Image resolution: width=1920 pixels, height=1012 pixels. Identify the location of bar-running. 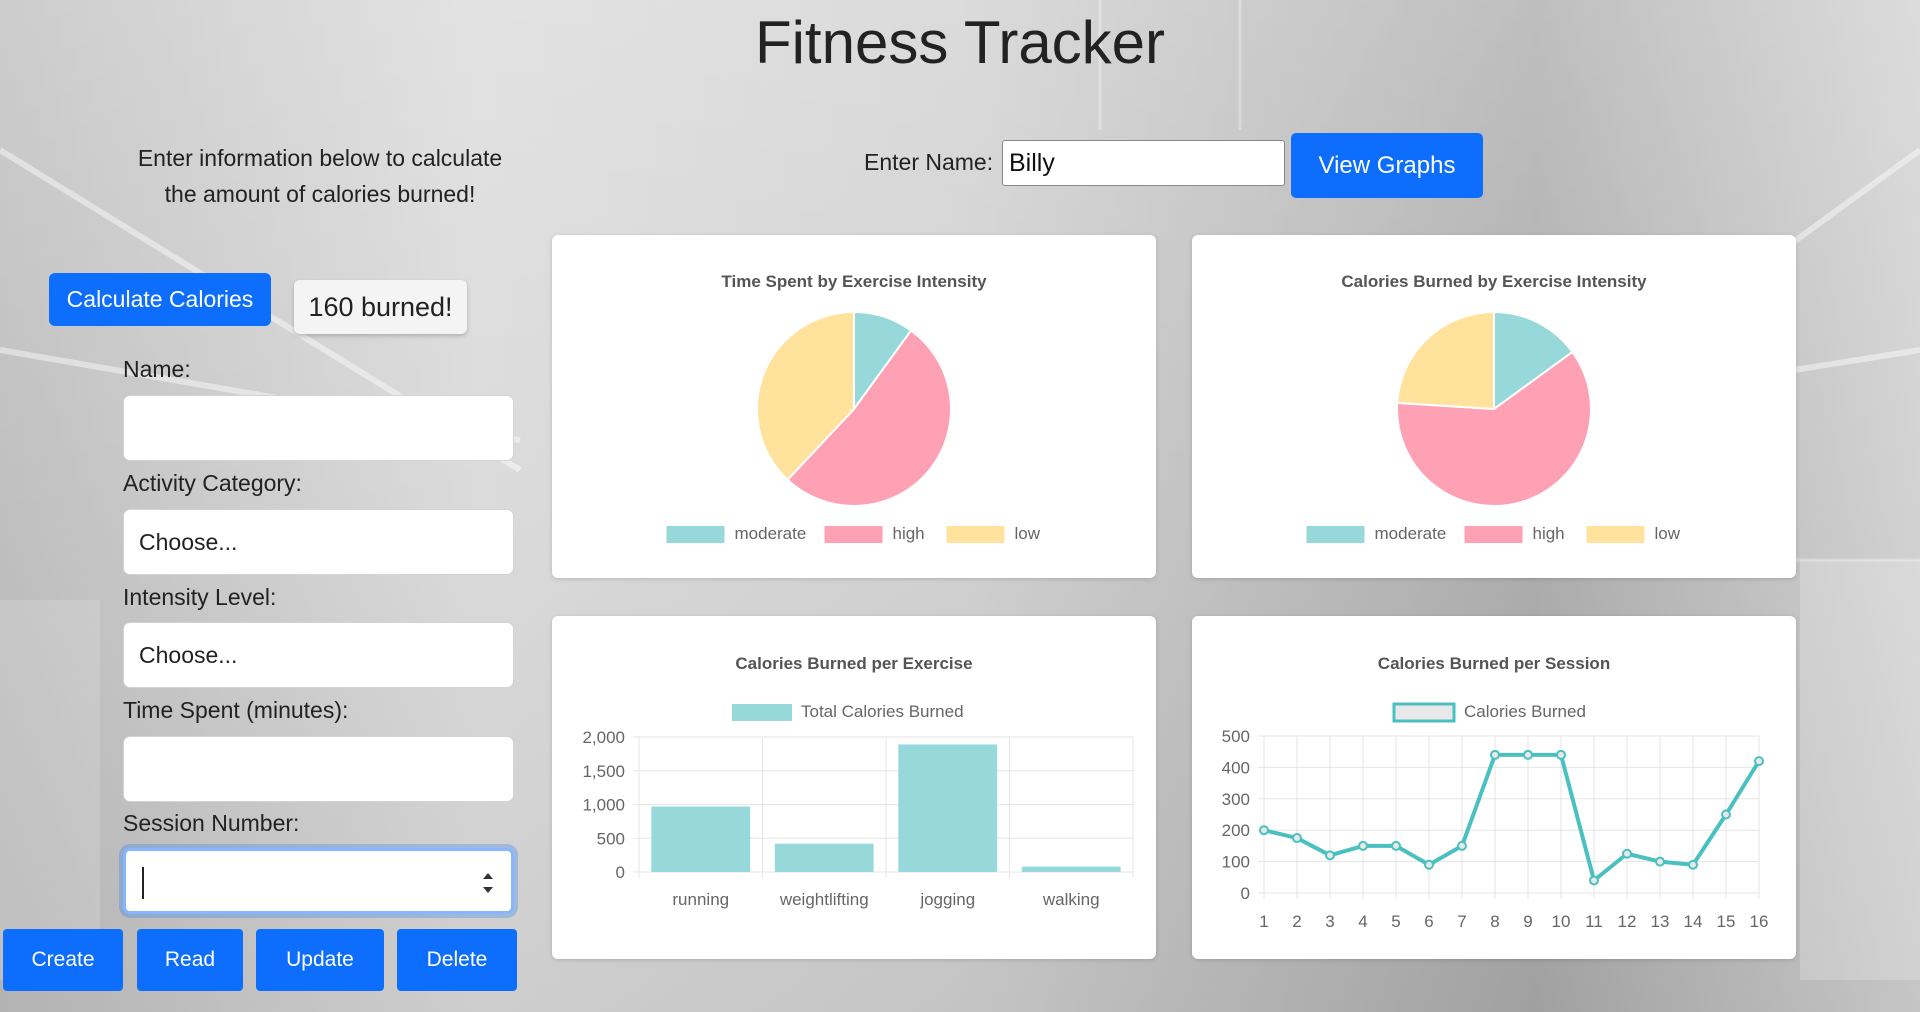
(701, 839).